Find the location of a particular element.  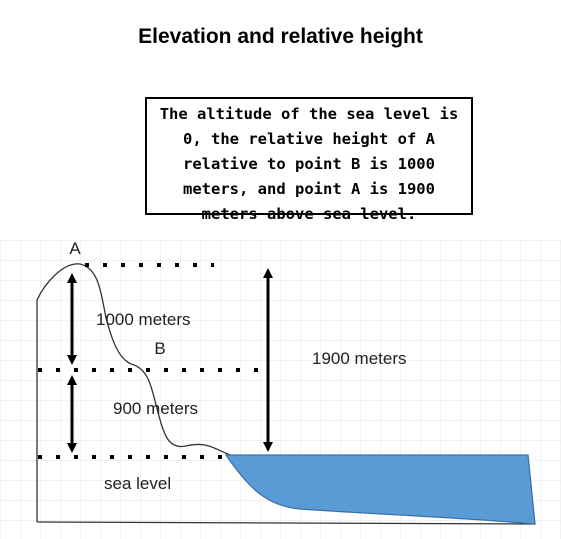

point-b-label: B is located at coordinates (159, 348).